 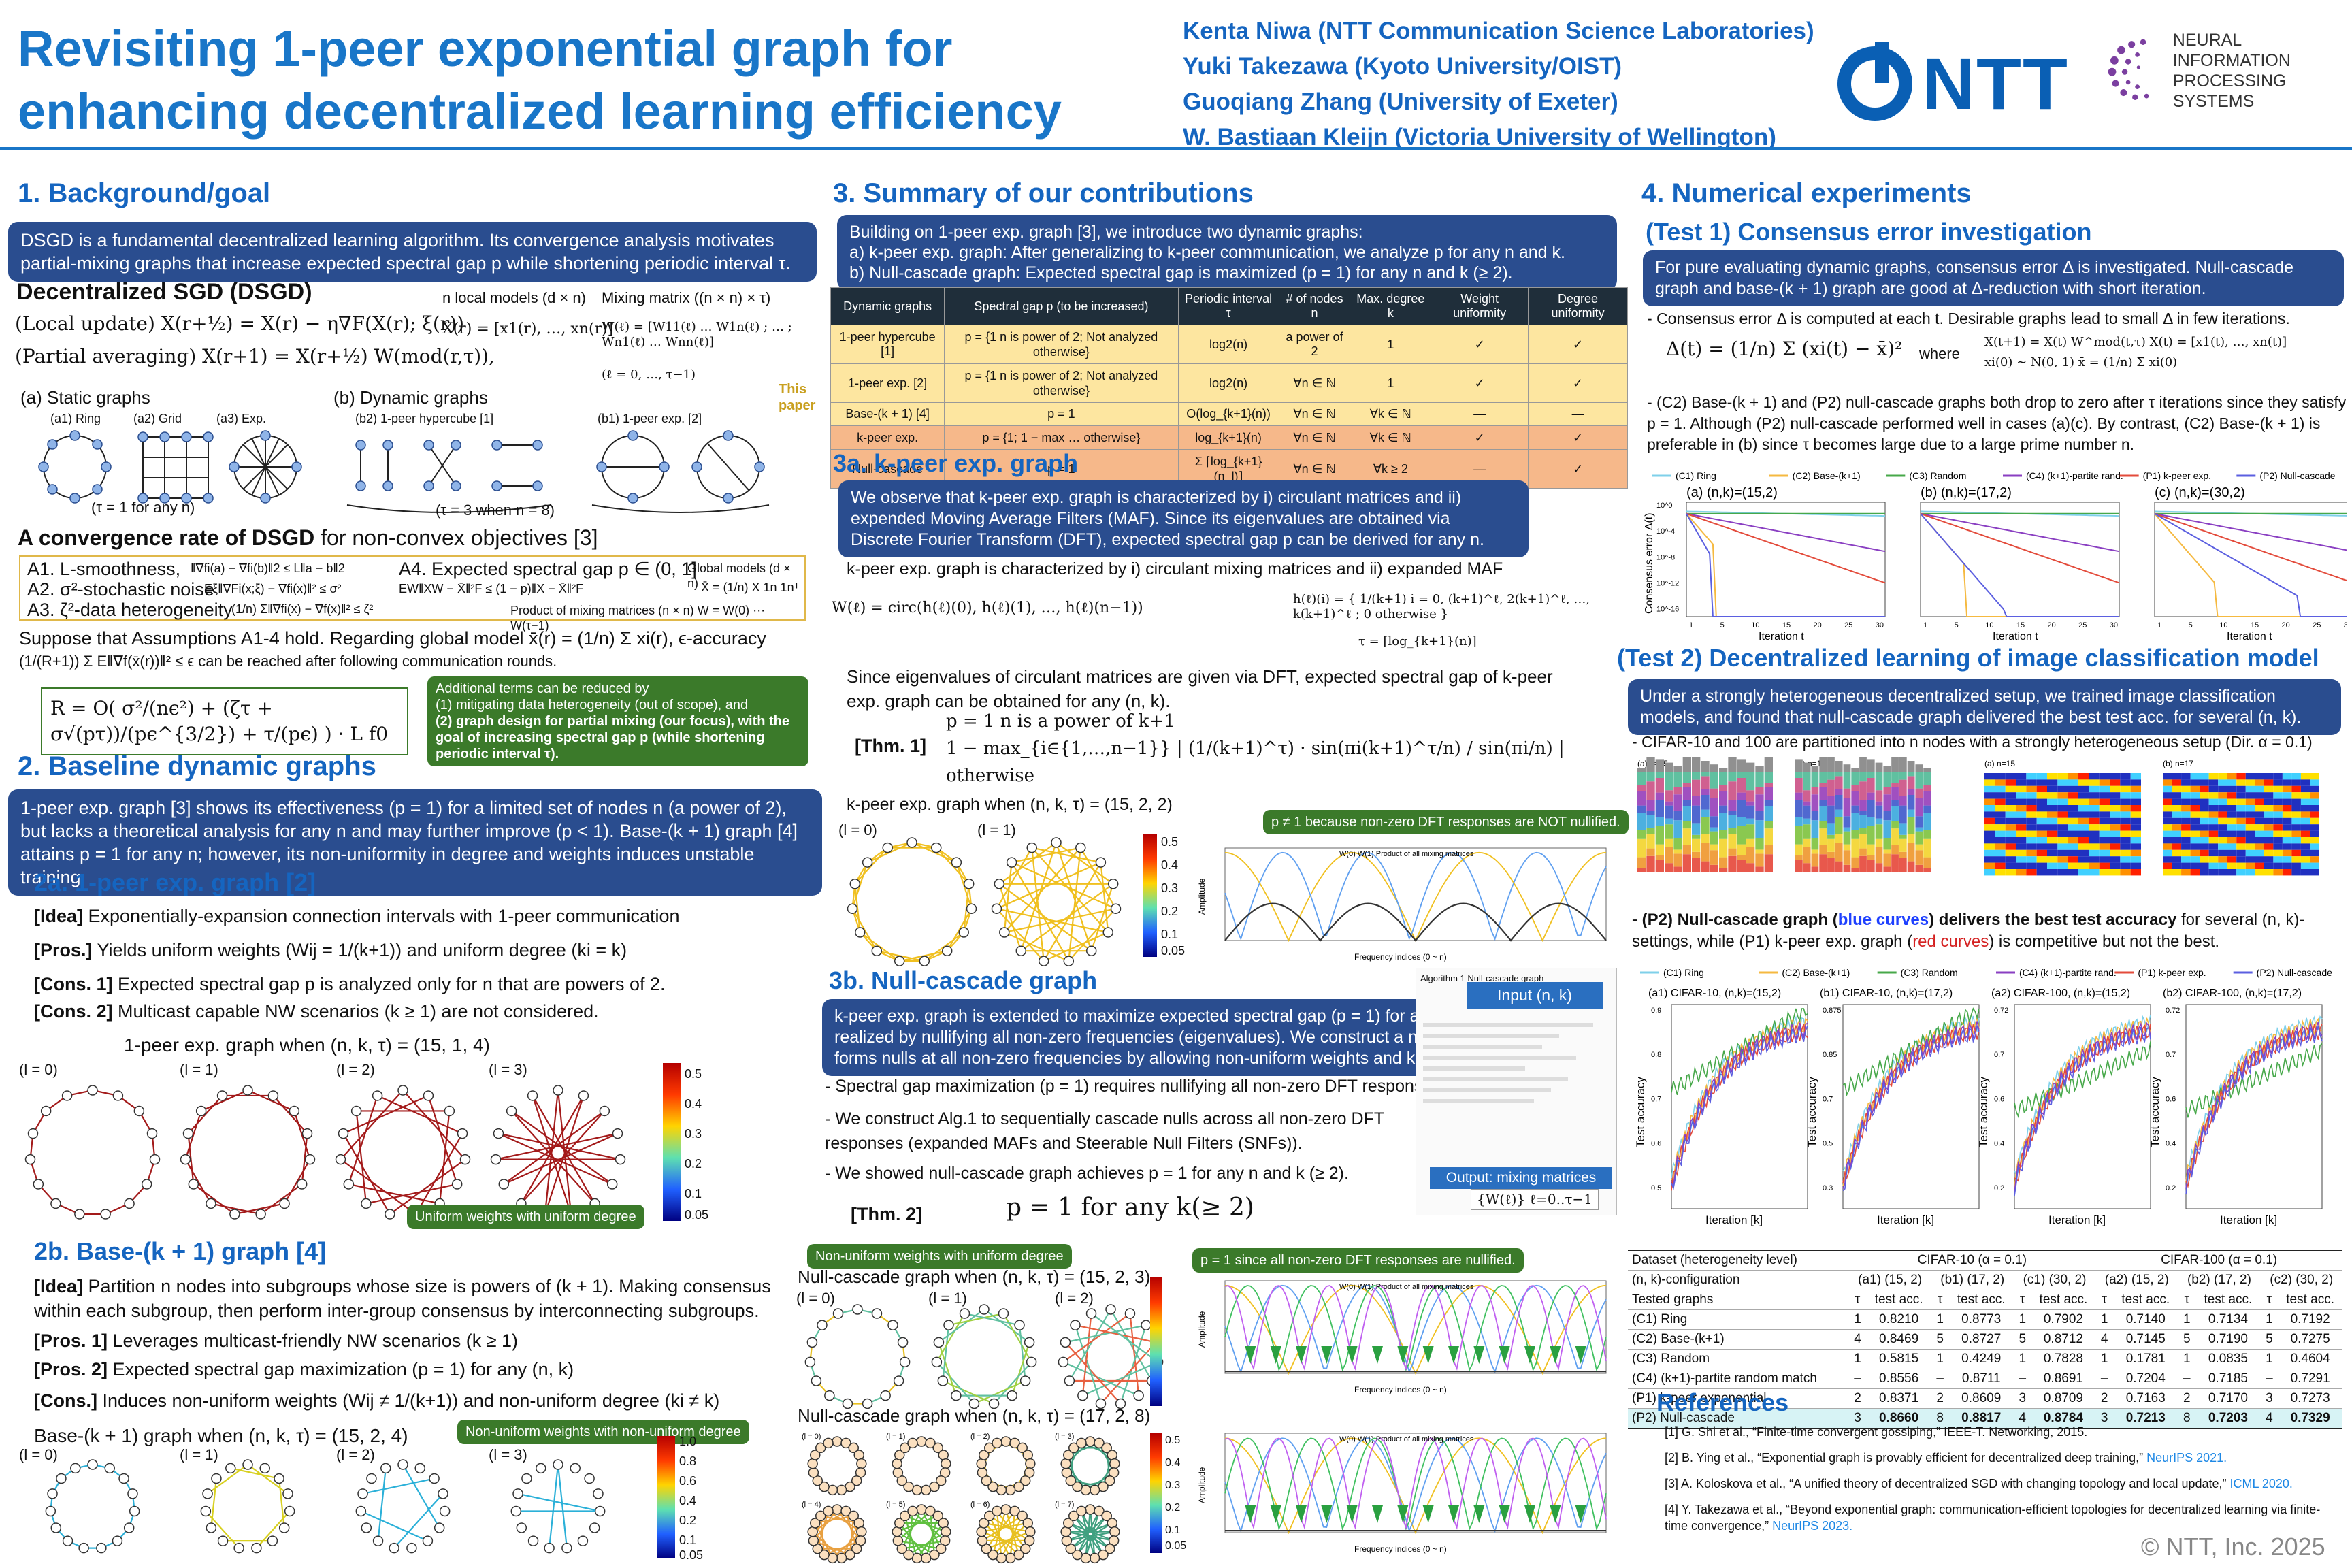 What do you see at coordinates (1666, 557) in the screenshot?
I see `y-tick-label: 10^-8` at bounding box center [1666, 557].